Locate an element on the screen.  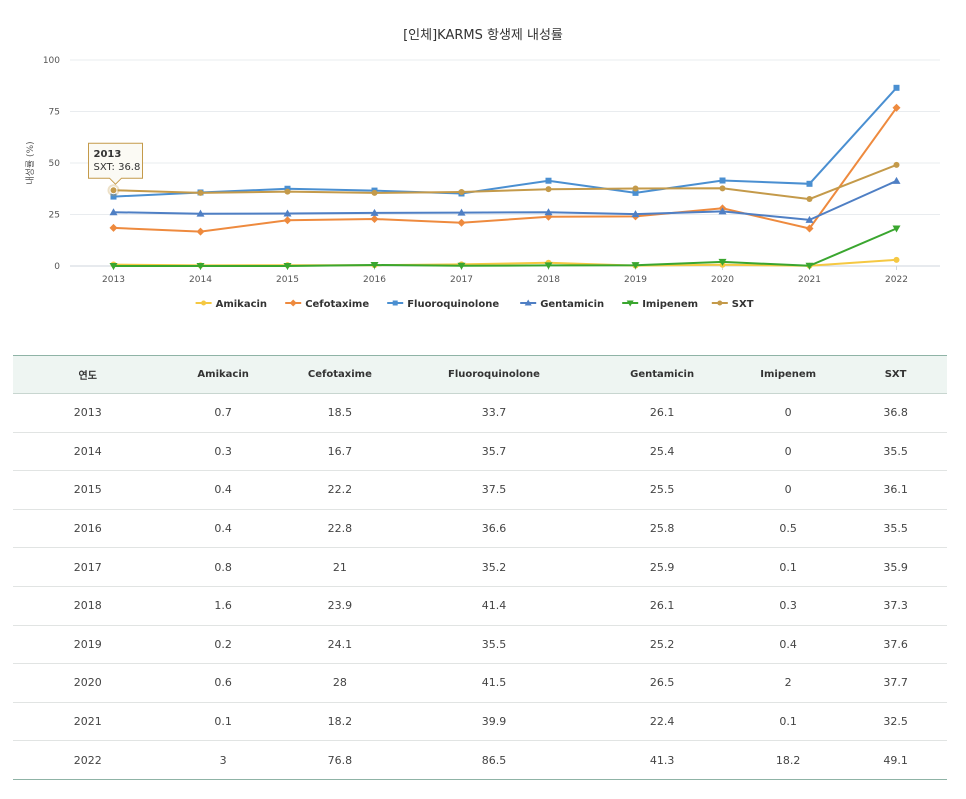
x-tick-label: 2014 is located at coordinates (200, 280).